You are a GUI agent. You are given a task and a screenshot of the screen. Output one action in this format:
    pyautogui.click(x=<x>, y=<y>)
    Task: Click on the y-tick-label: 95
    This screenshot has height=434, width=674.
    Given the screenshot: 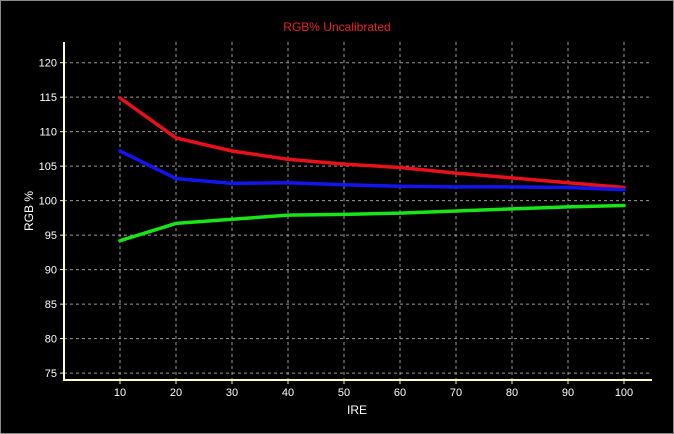 What is the action you would take?
    pyautogui.click(x=51, y=236)
    